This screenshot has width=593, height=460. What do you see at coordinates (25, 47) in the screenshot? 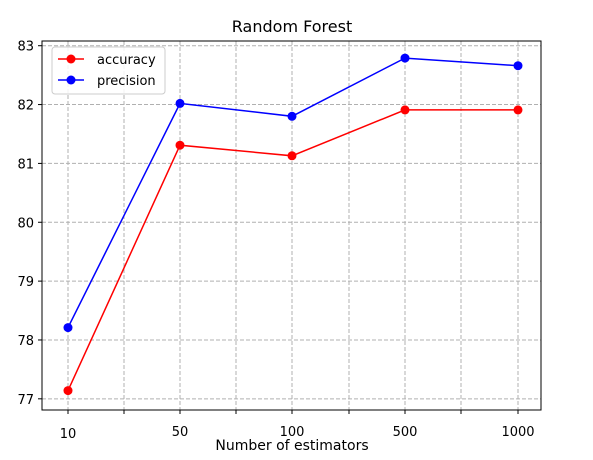
I see `y-tick-label: 83` at bounding box center [25, 47].